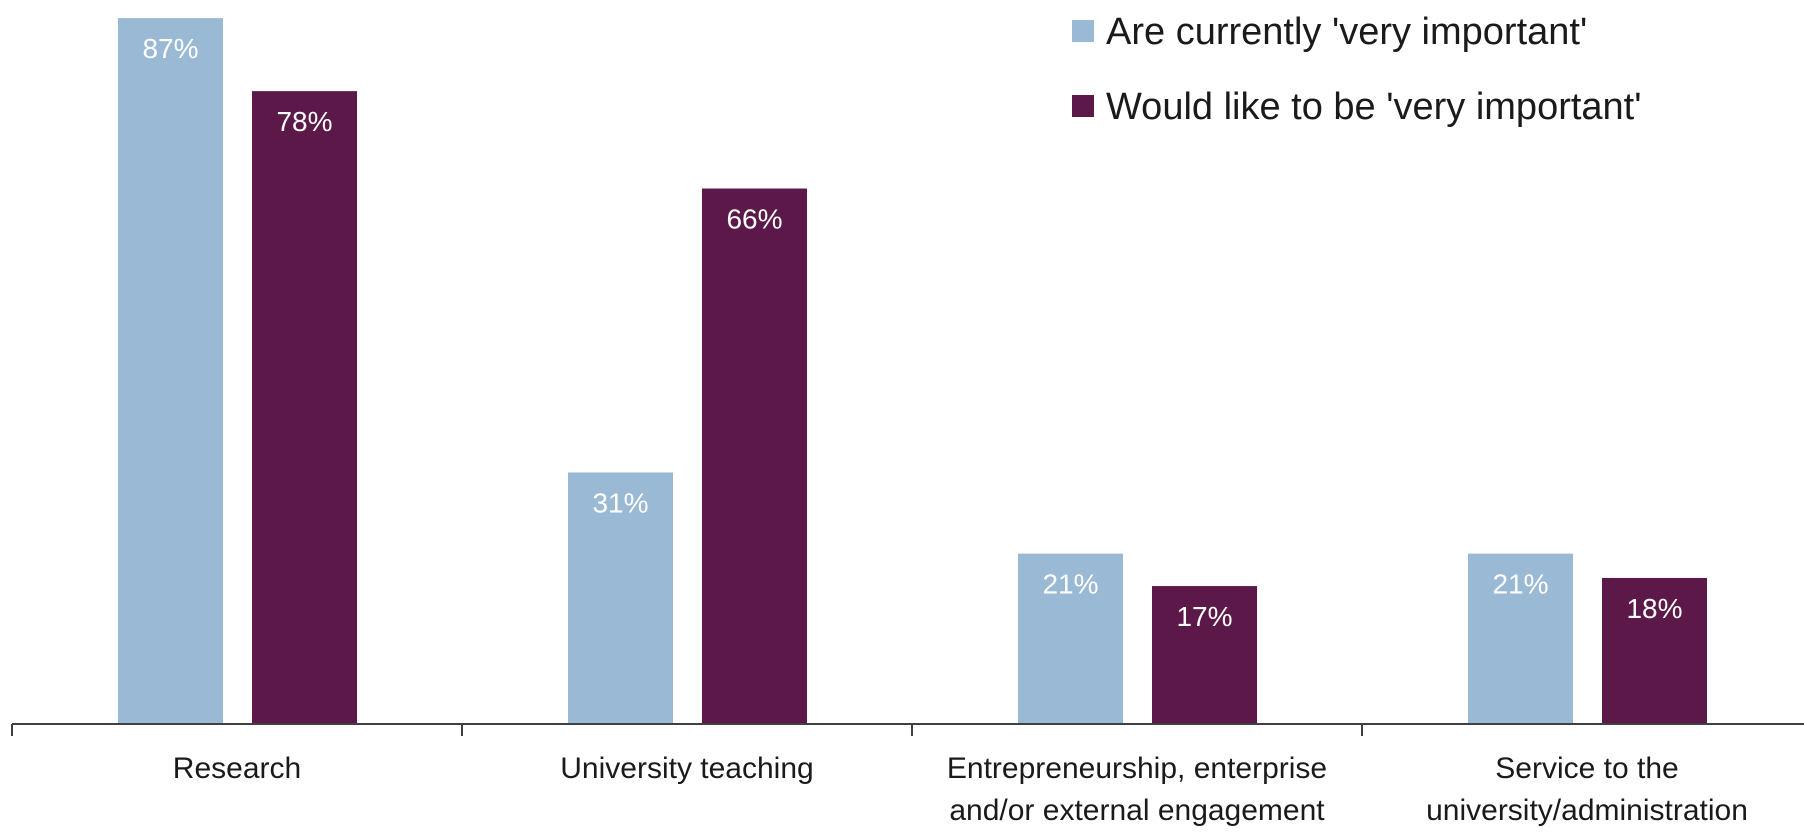  Describe the element at coordinates (304, 121) in the screenshot. I see `data-label: 78%` at that location.